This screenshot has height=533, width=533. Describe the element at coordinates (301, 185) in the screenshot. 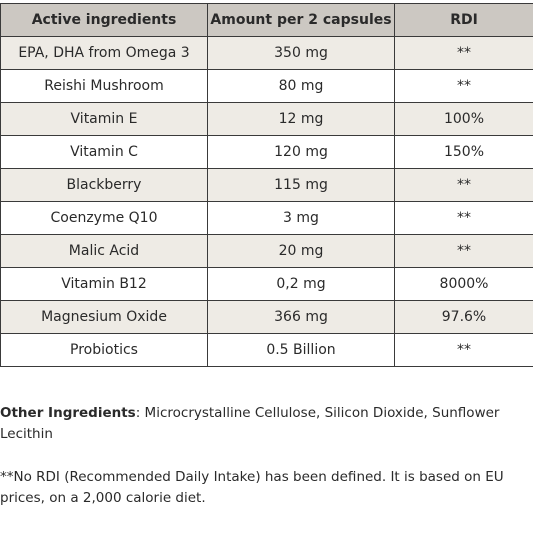

I see `amount-cell: 115 mg` at that location.